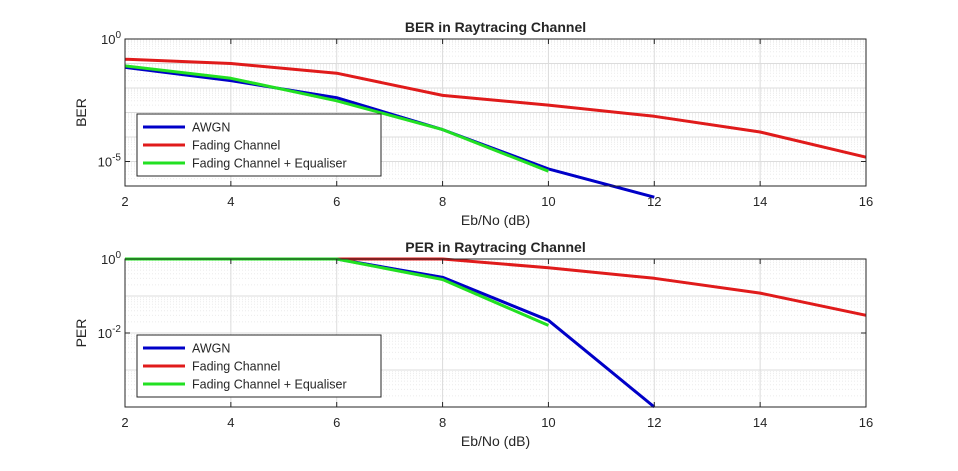 The image size is (958, 471). What do you see at coordinates (118, 255) in the screenshot?
I see `chart-1-ytick-exponent: 0` at bounding box center [118, 255].